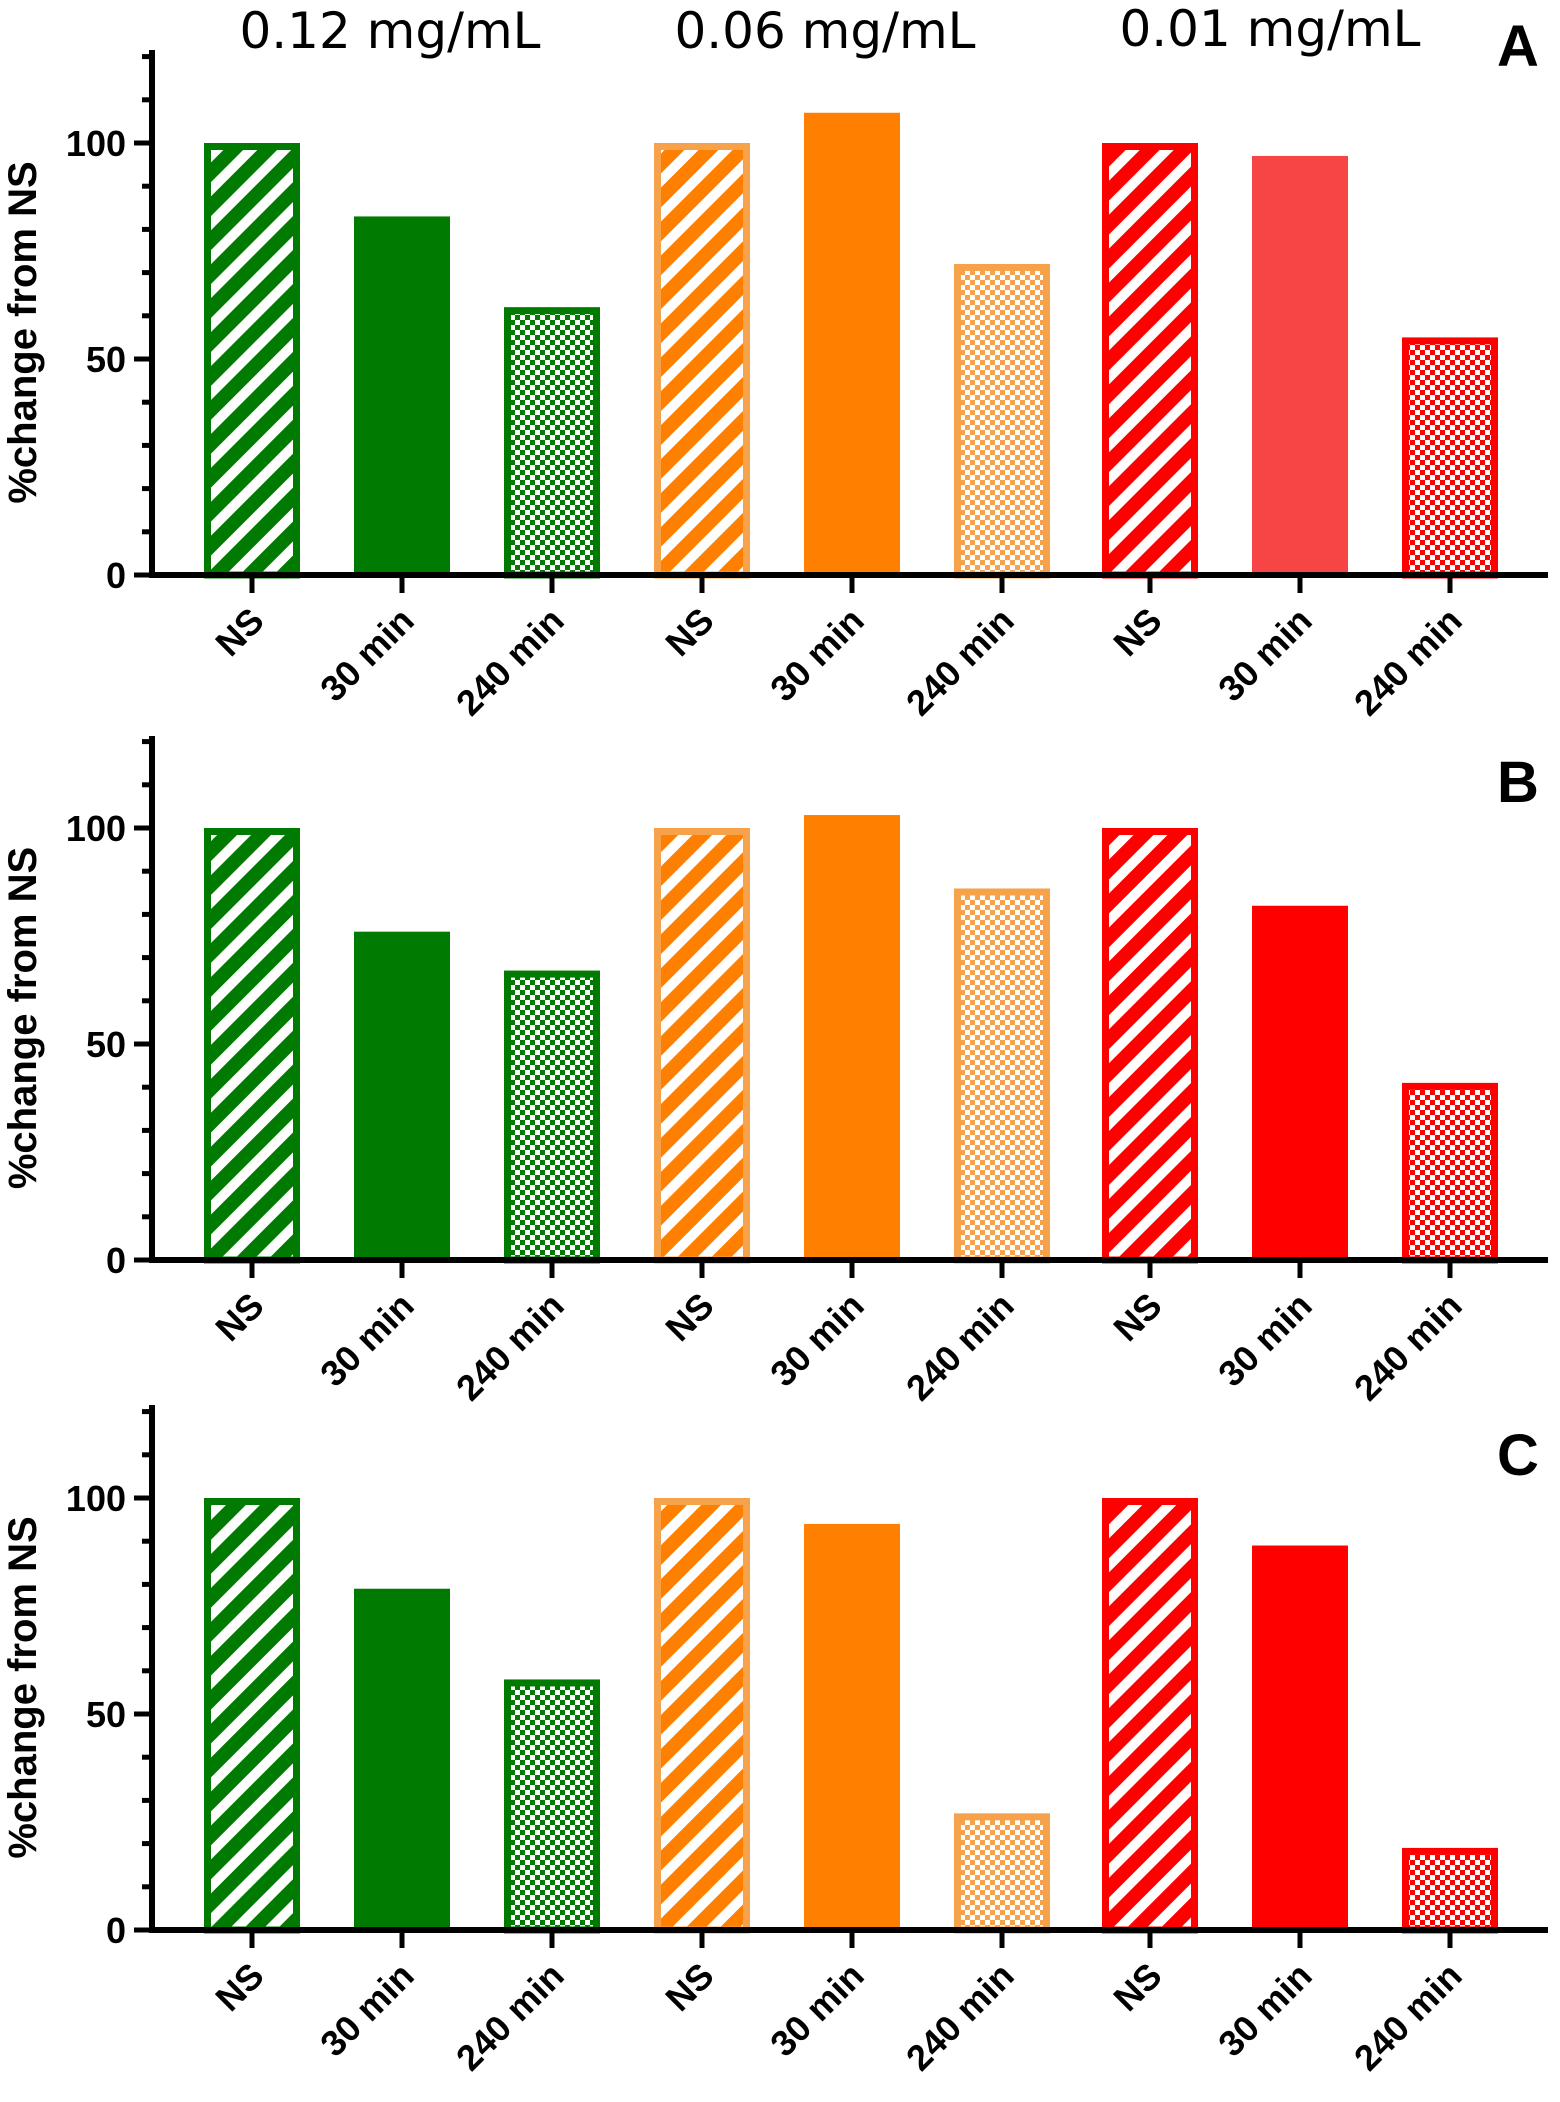  I want to click on panel-letter: C, so click(1518, 1455).